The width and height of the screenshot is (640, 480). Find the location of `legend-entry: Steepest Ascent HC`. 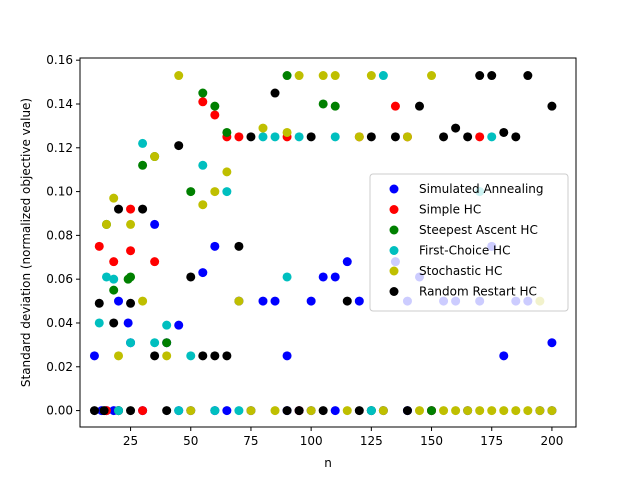

legend-entry: Steepest Ascent HC is located at coordinates (463, 230).